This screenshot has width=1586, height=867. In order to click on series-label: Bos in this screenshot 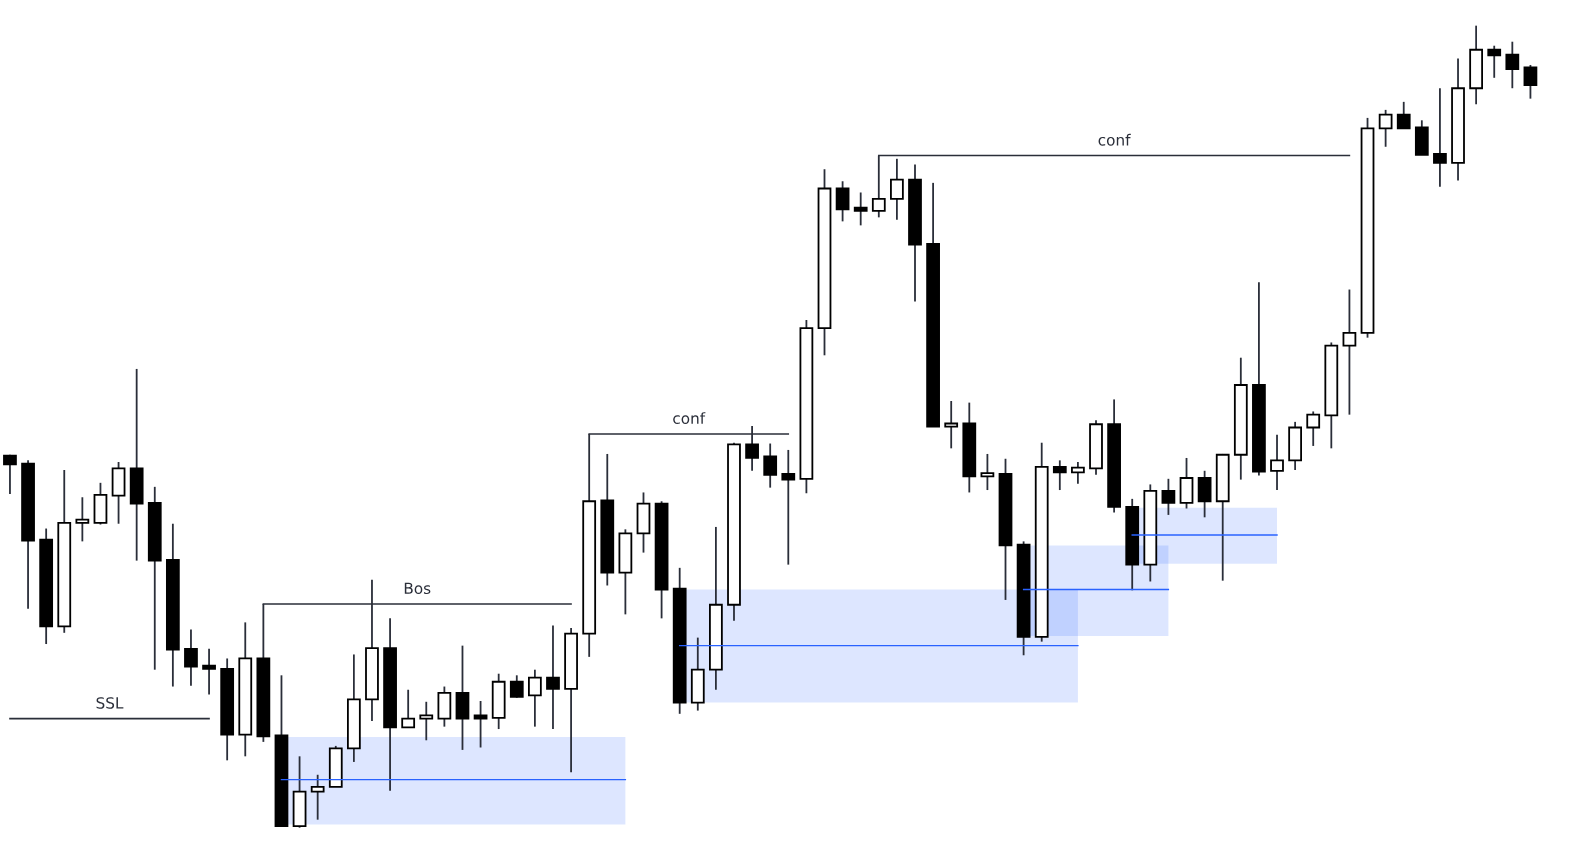, I will do `click(417, 588)`.